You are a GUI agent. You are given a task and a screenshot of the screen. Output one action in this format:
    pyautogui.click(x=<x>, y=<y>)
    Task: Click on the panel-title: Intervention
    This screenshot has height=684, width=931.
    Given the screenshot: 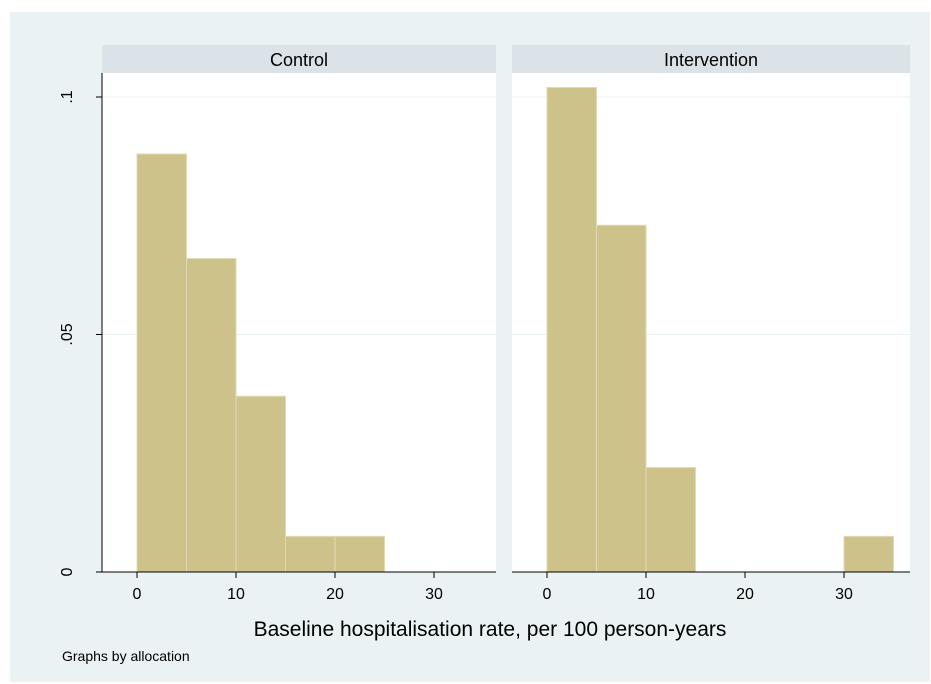 What is the action you would take?
    pyautogui.click(x=711, y=60)
    